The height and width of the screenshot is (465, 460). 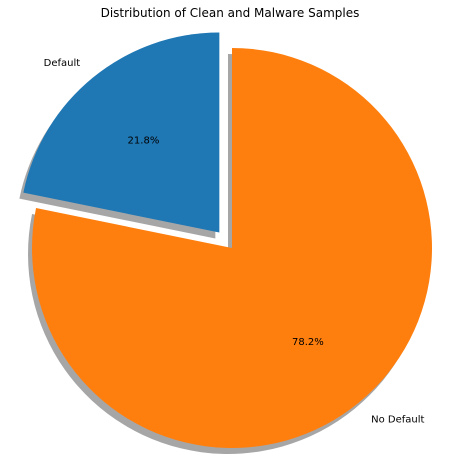 I want to click on slice-percent-default: 21.8%, so click(x=144, y=141).